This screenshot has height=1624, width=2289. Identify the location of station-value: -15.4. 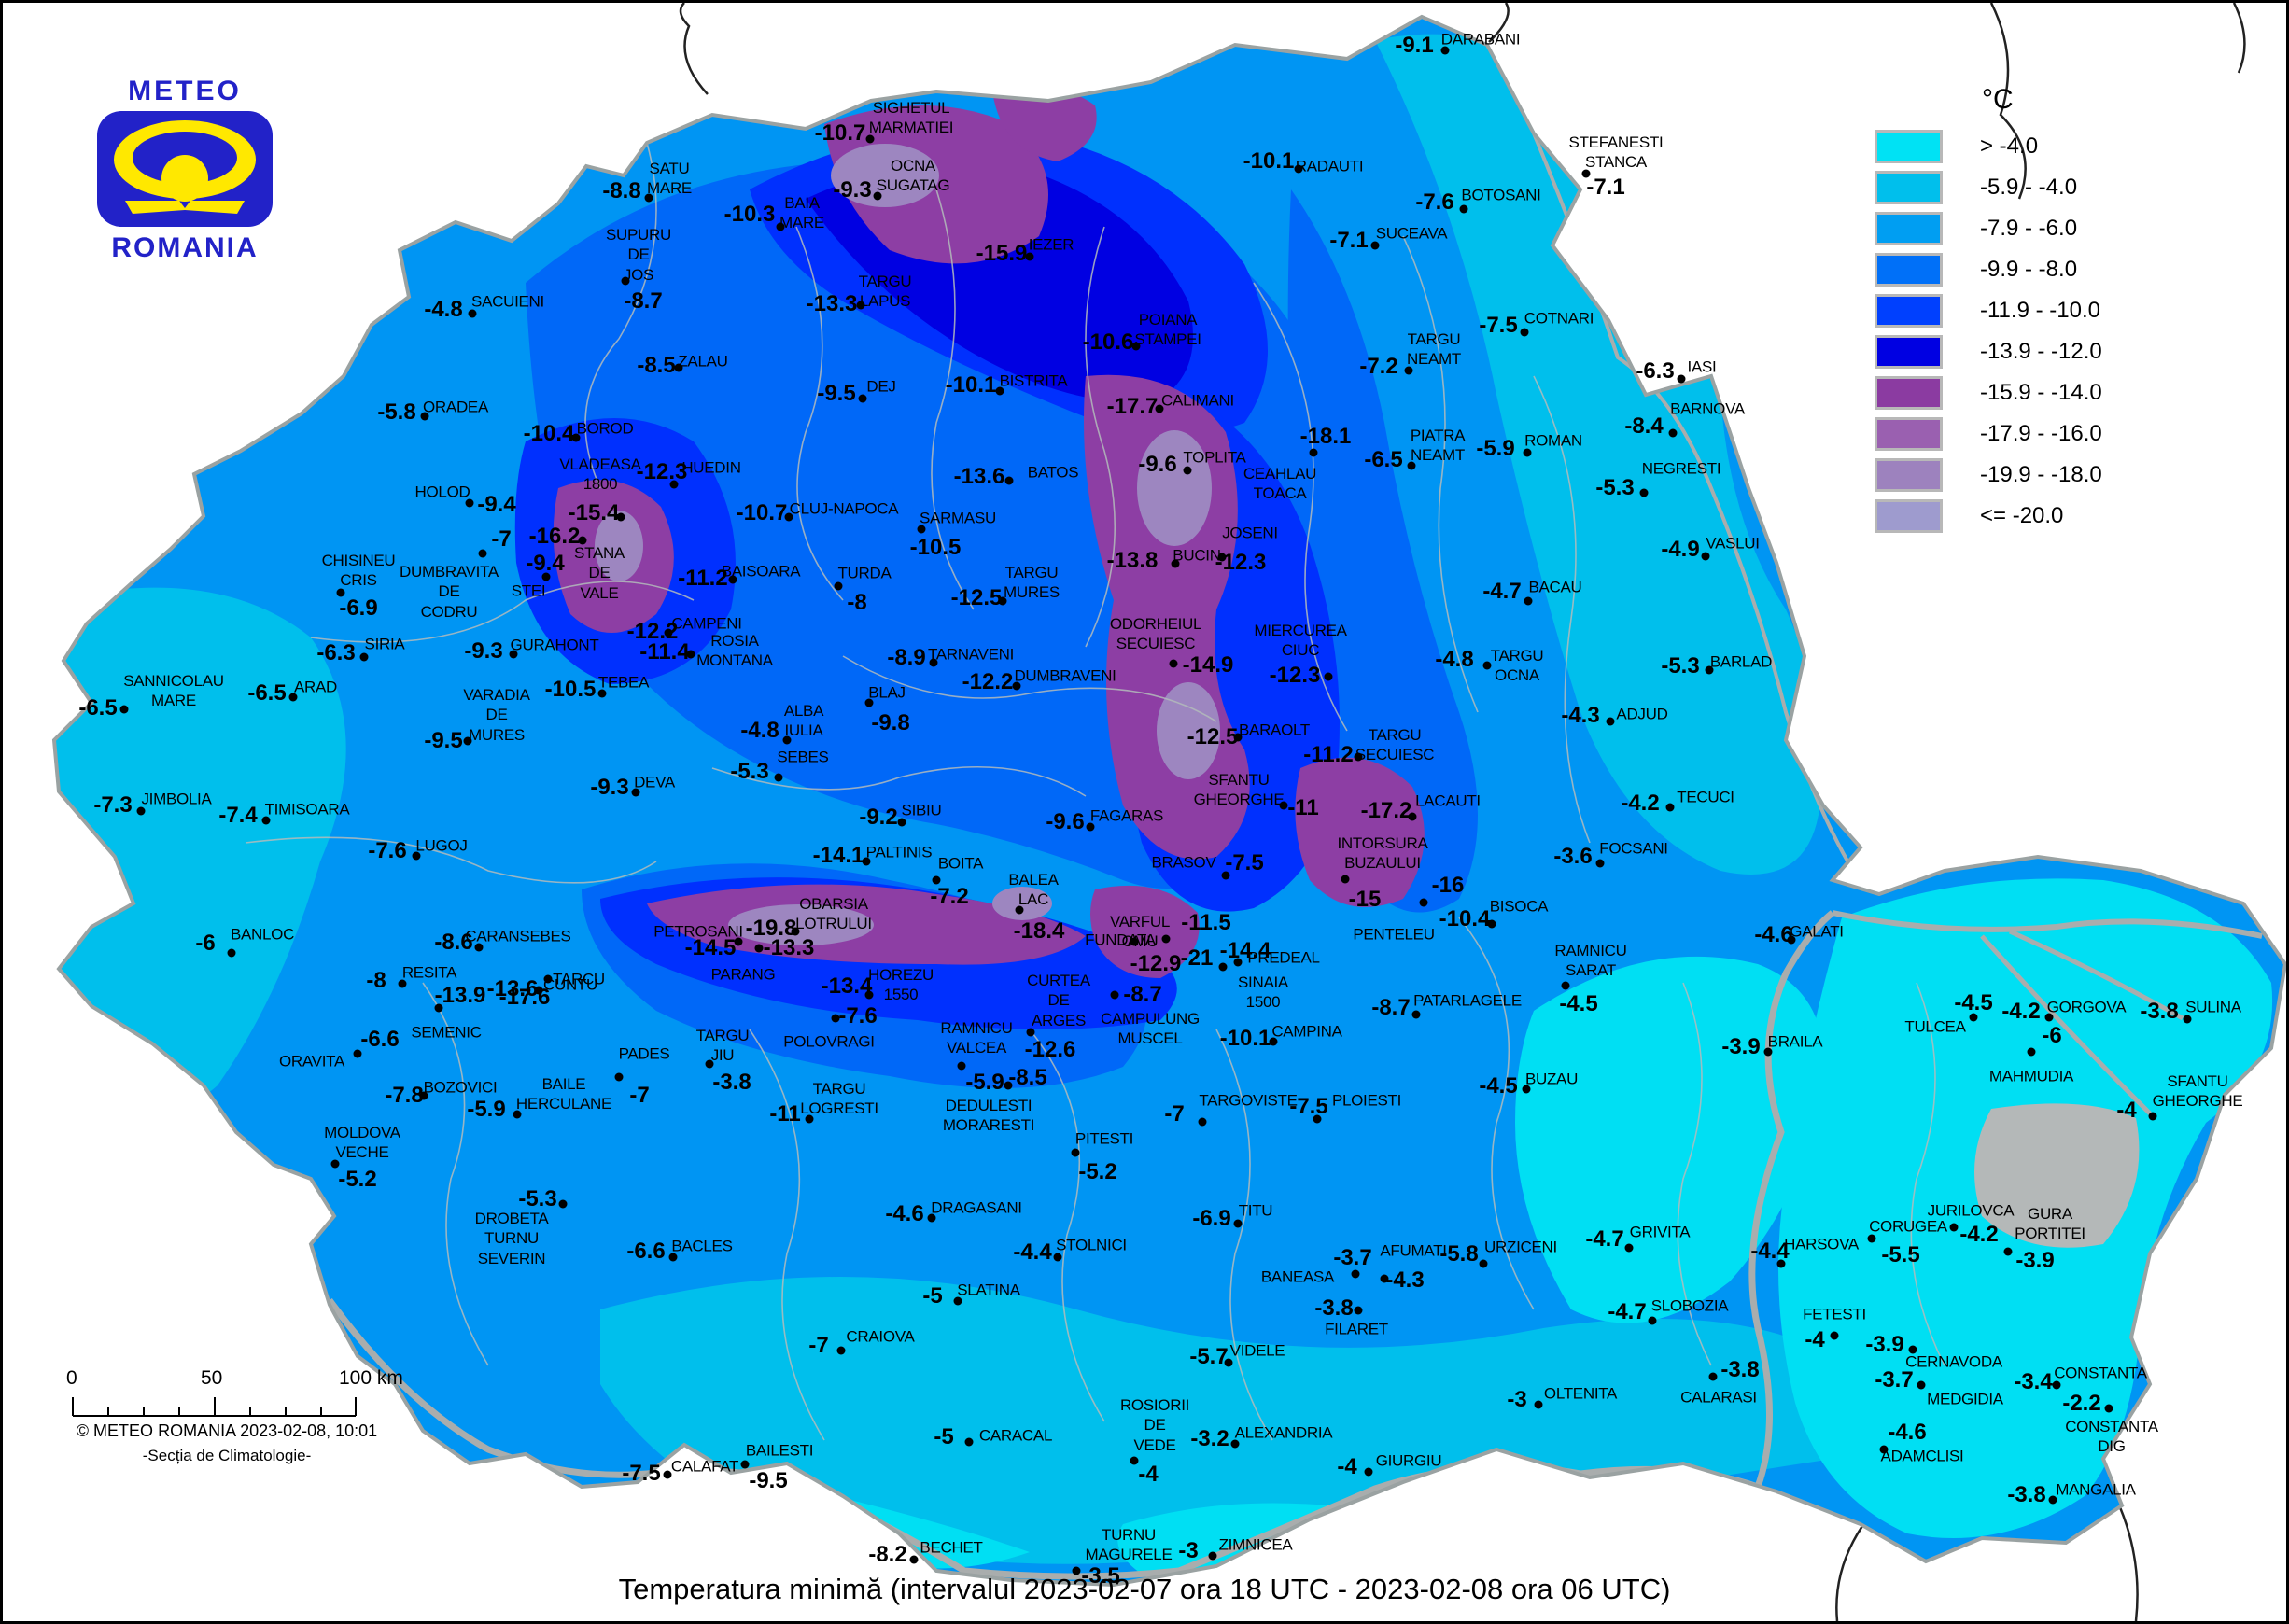
(594, 512).